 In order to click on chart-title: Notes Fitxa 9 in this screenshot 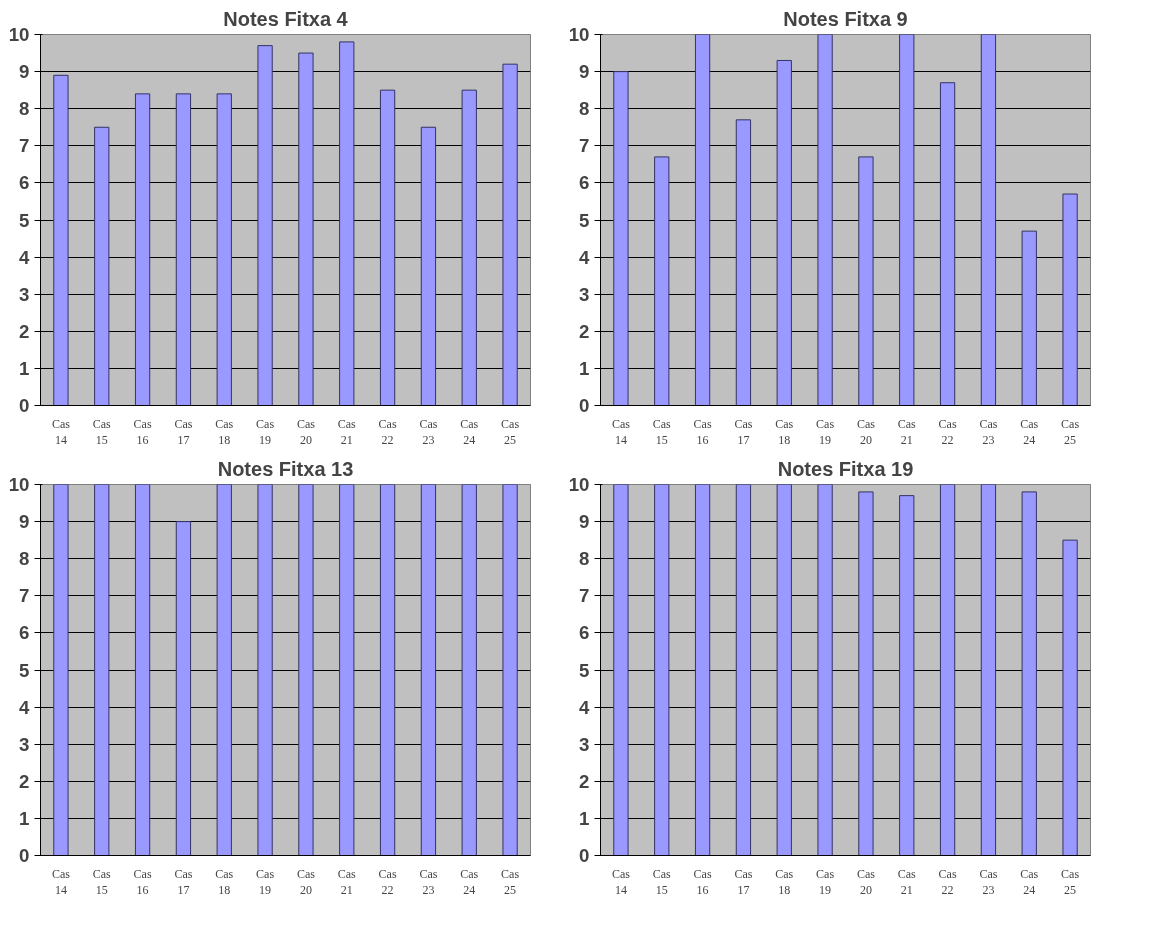, I will do `click(845, 18)`.